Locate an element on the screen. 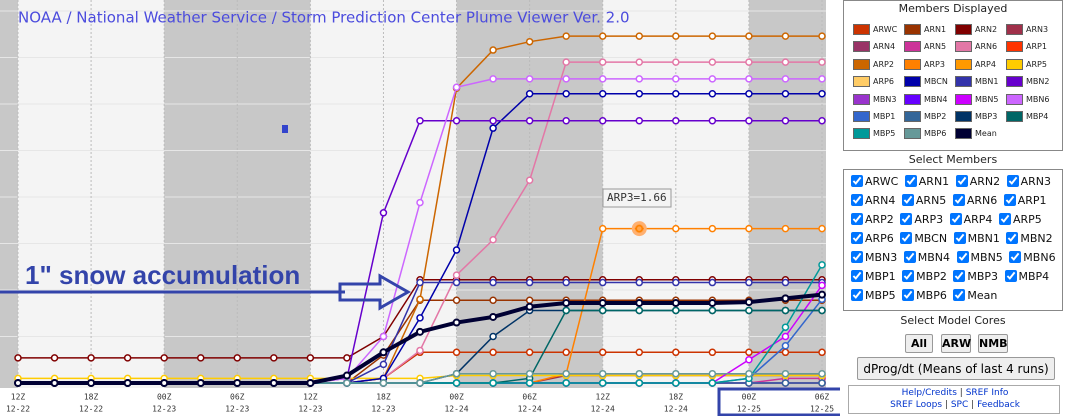 This screenshot has width=1071, height=416. x-tick-label: 12-24 is located at coordinates (456, 409).